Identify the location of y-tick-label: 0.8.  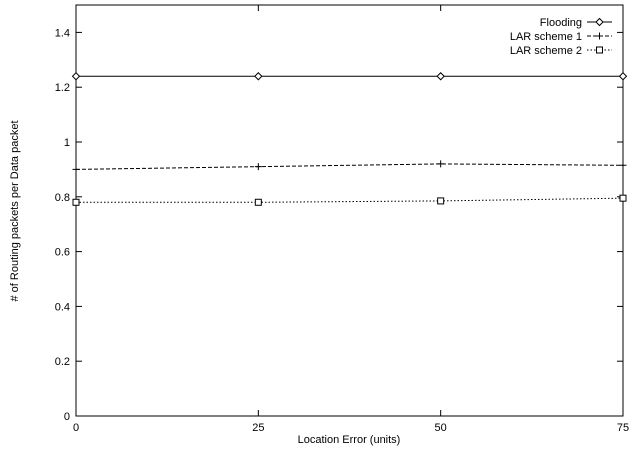
(62, 198).